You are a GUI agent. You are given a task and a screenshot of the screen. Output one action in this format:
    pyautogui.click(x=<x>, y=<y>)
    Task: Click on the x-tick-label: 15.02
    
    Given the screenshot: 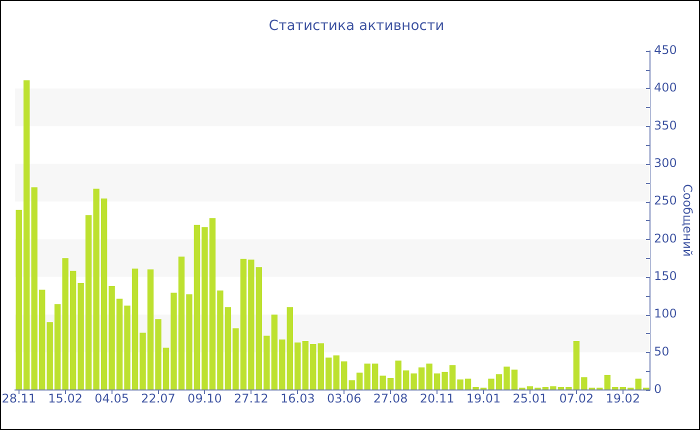 What is the action you would take?
    pyautogui.click(x=65, y=398)
    